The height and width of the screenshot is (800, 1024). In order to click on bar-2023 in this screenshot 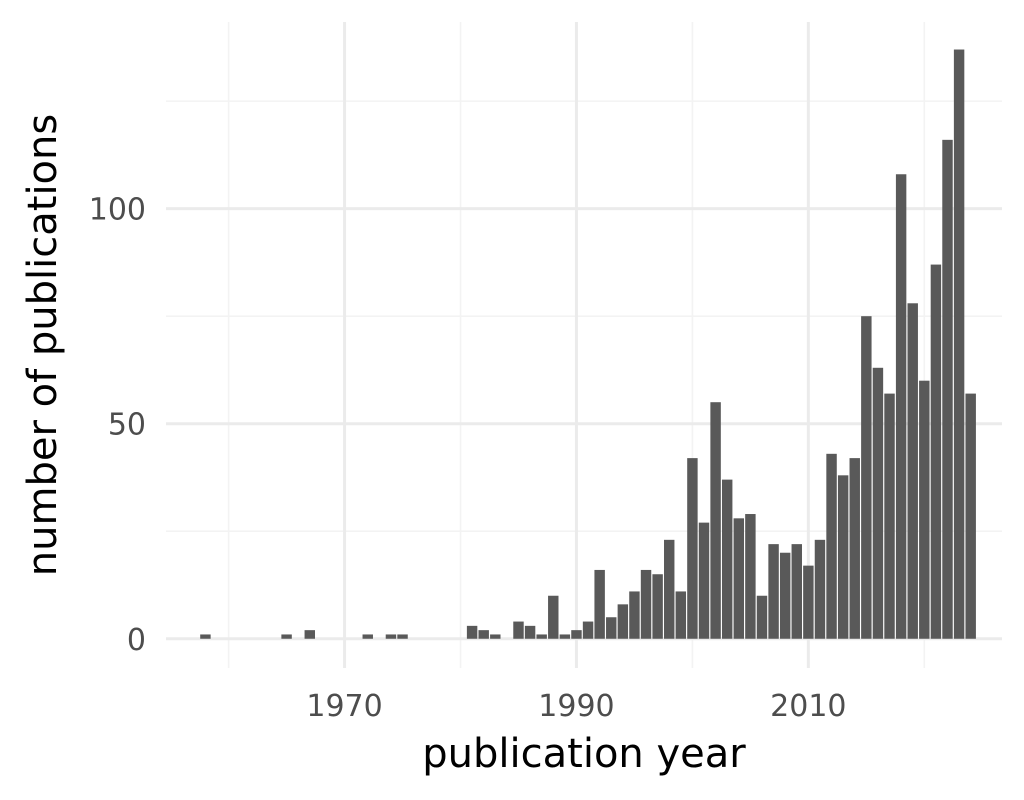, I will do `click(959, 344)`.